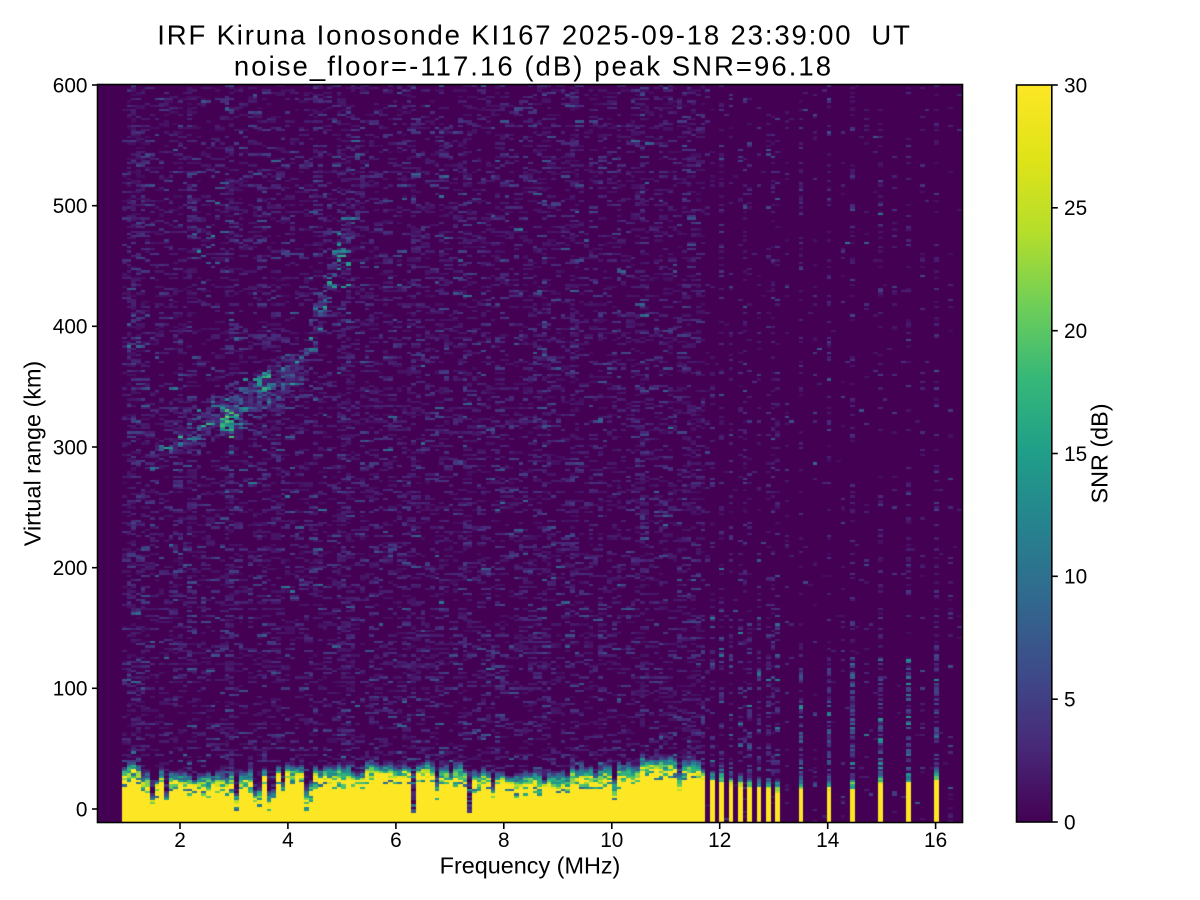  I want to click on svg-text:noise_floor=-117.16 (dB) peak: noise_floor=-117.16 (dB) peak SNR=96.18, so click(533, 66).